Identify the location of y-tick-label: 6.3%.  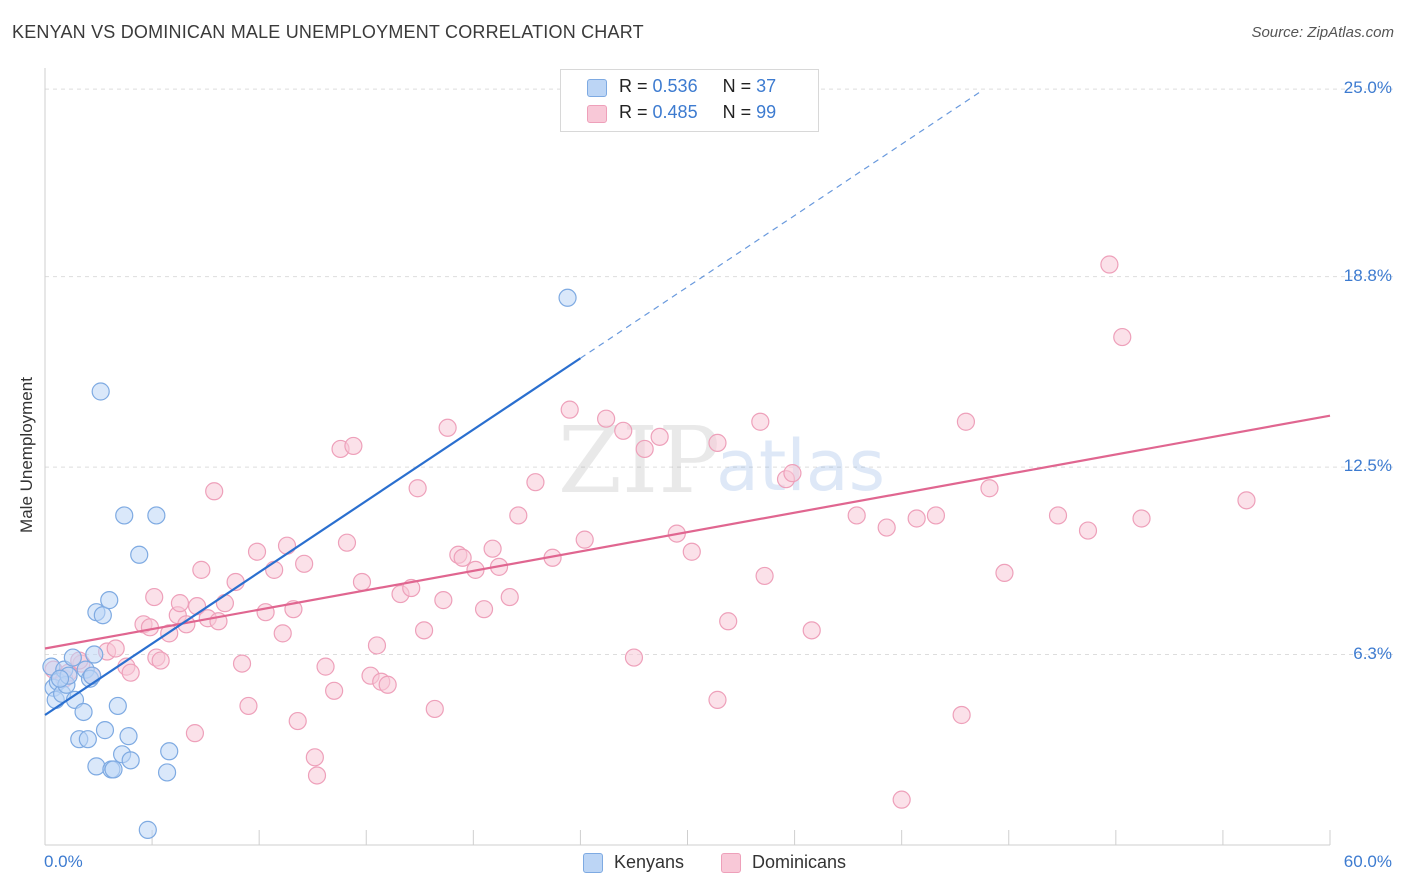
(1372, 653).